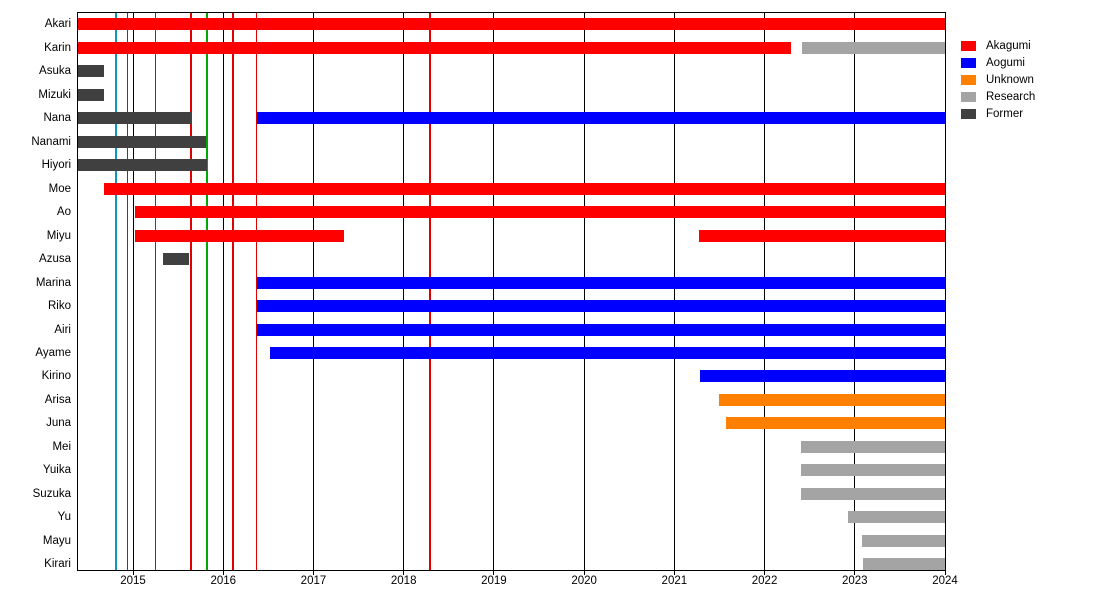 This screenshot has height=600, width=1100. What do you see at coordinates (59, 306) in the screenshot?
I see `row-label-riko: Riko` at bounding box center [59, 306].